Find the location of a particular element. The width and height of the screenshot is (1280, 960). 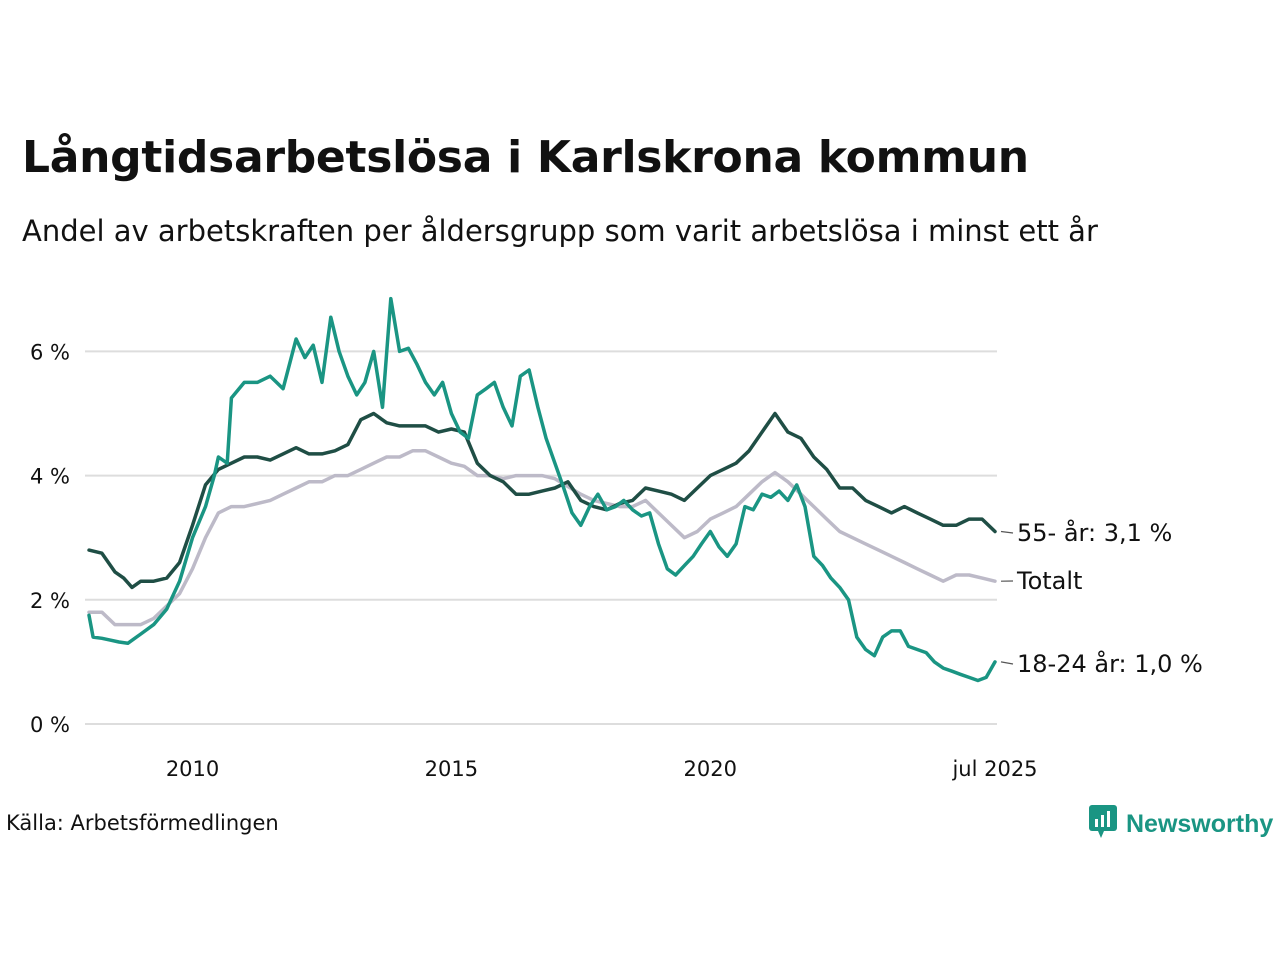

series-end-label: 18-24 år: 1,0 % is located at coordinates (1110, 663).